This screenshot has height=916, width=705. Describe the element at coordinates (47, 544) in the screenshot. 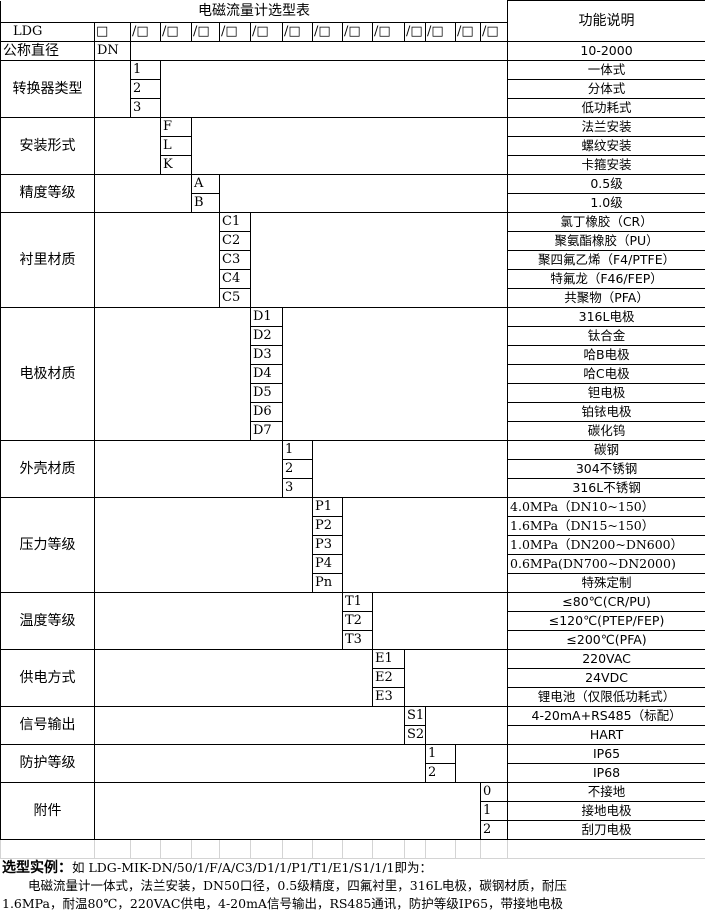

I see `group-label: 压力等级` at that location.